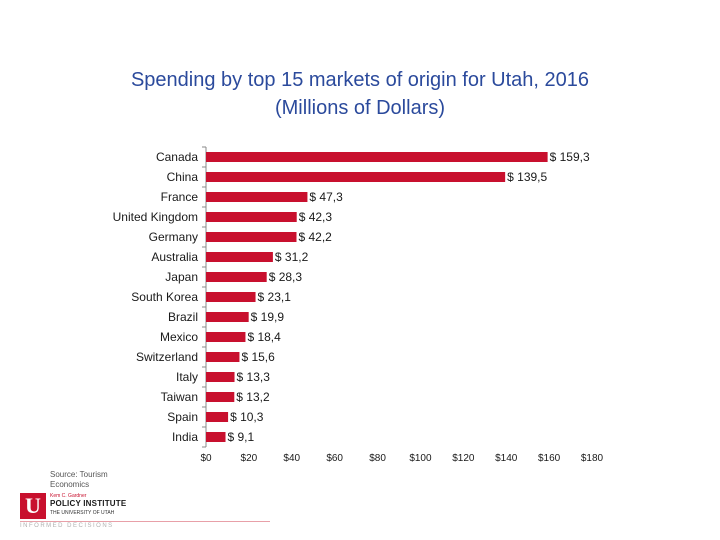 This screenshot has width=720, height=540. What do you see at coordinates (360, 108) in the screenshot?
I see `title-line-2: (Millions of Dollars)` at bounding box center [360, 108].